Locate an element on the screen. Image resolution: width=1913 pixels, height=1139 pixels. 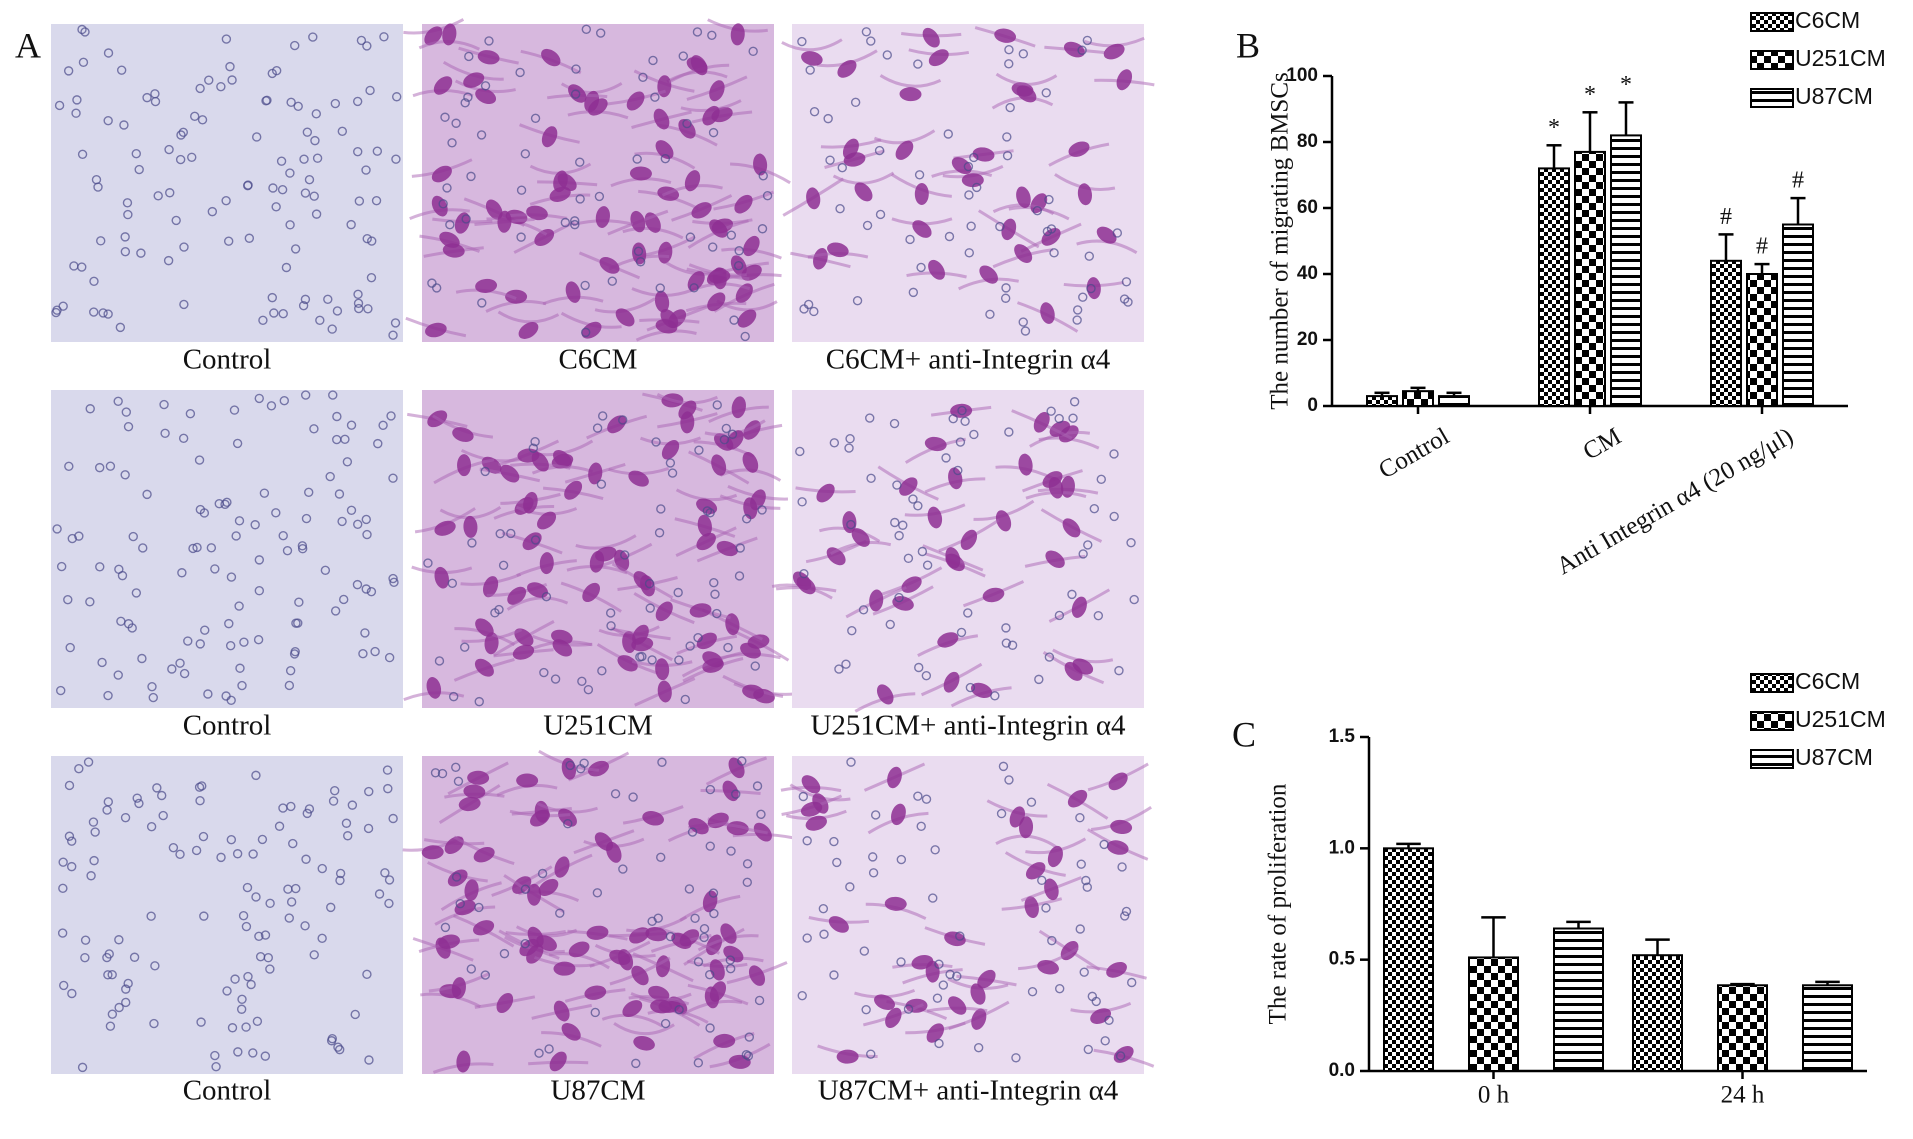
significance-marker: * is located at coordinates (1626, 85).